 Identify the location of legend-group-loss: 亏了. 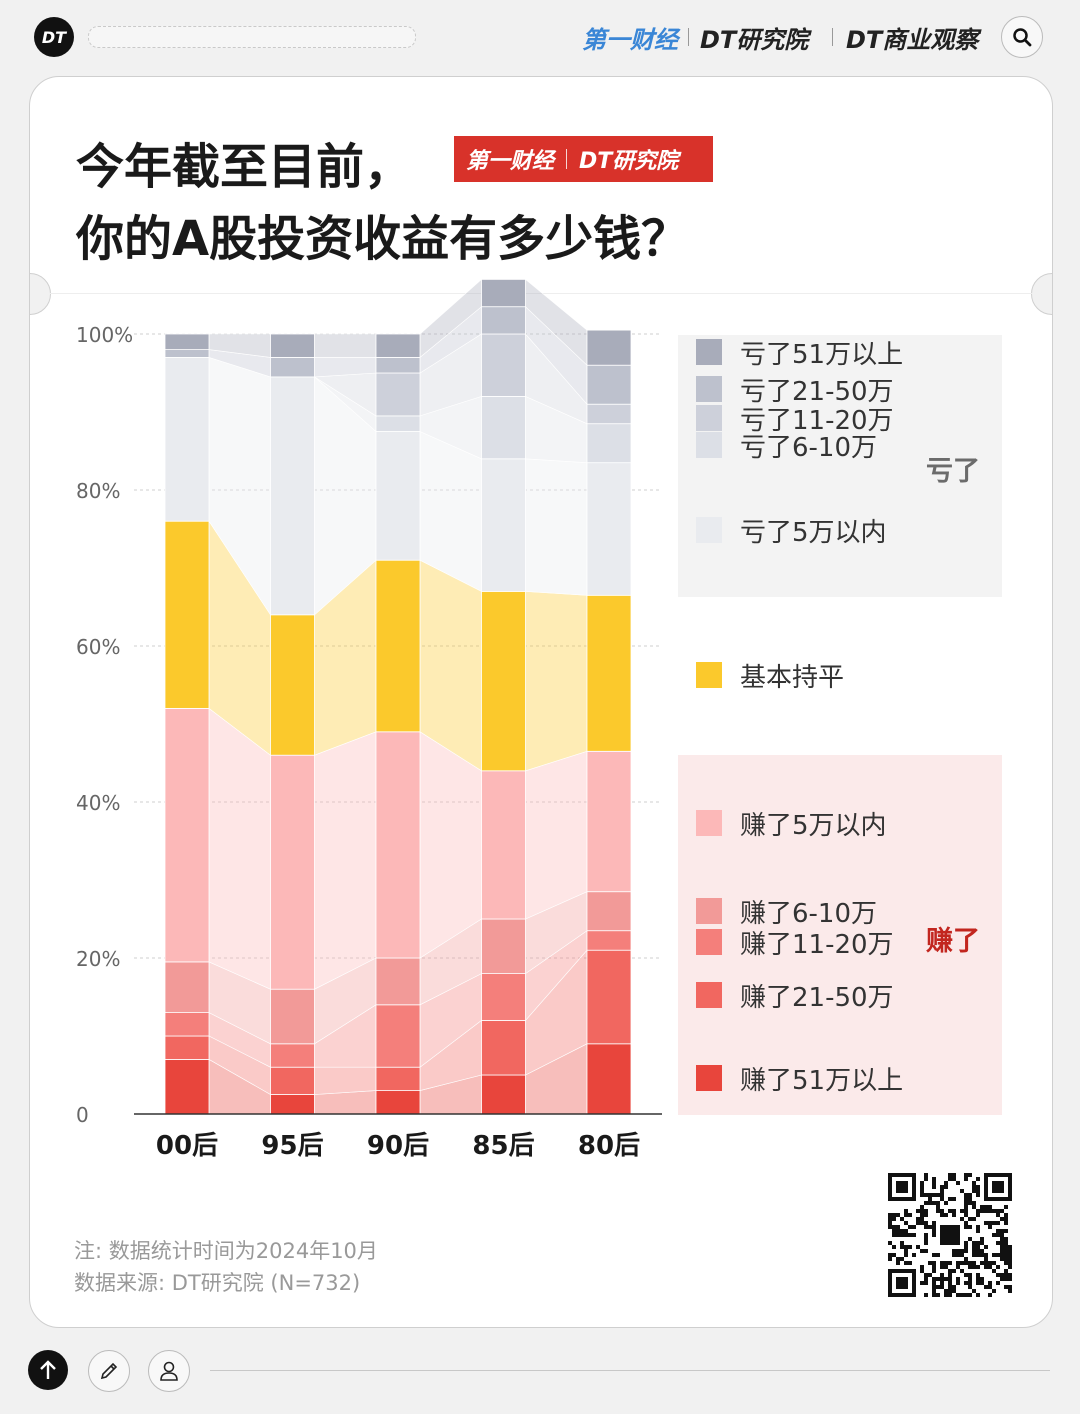
(953, 471).